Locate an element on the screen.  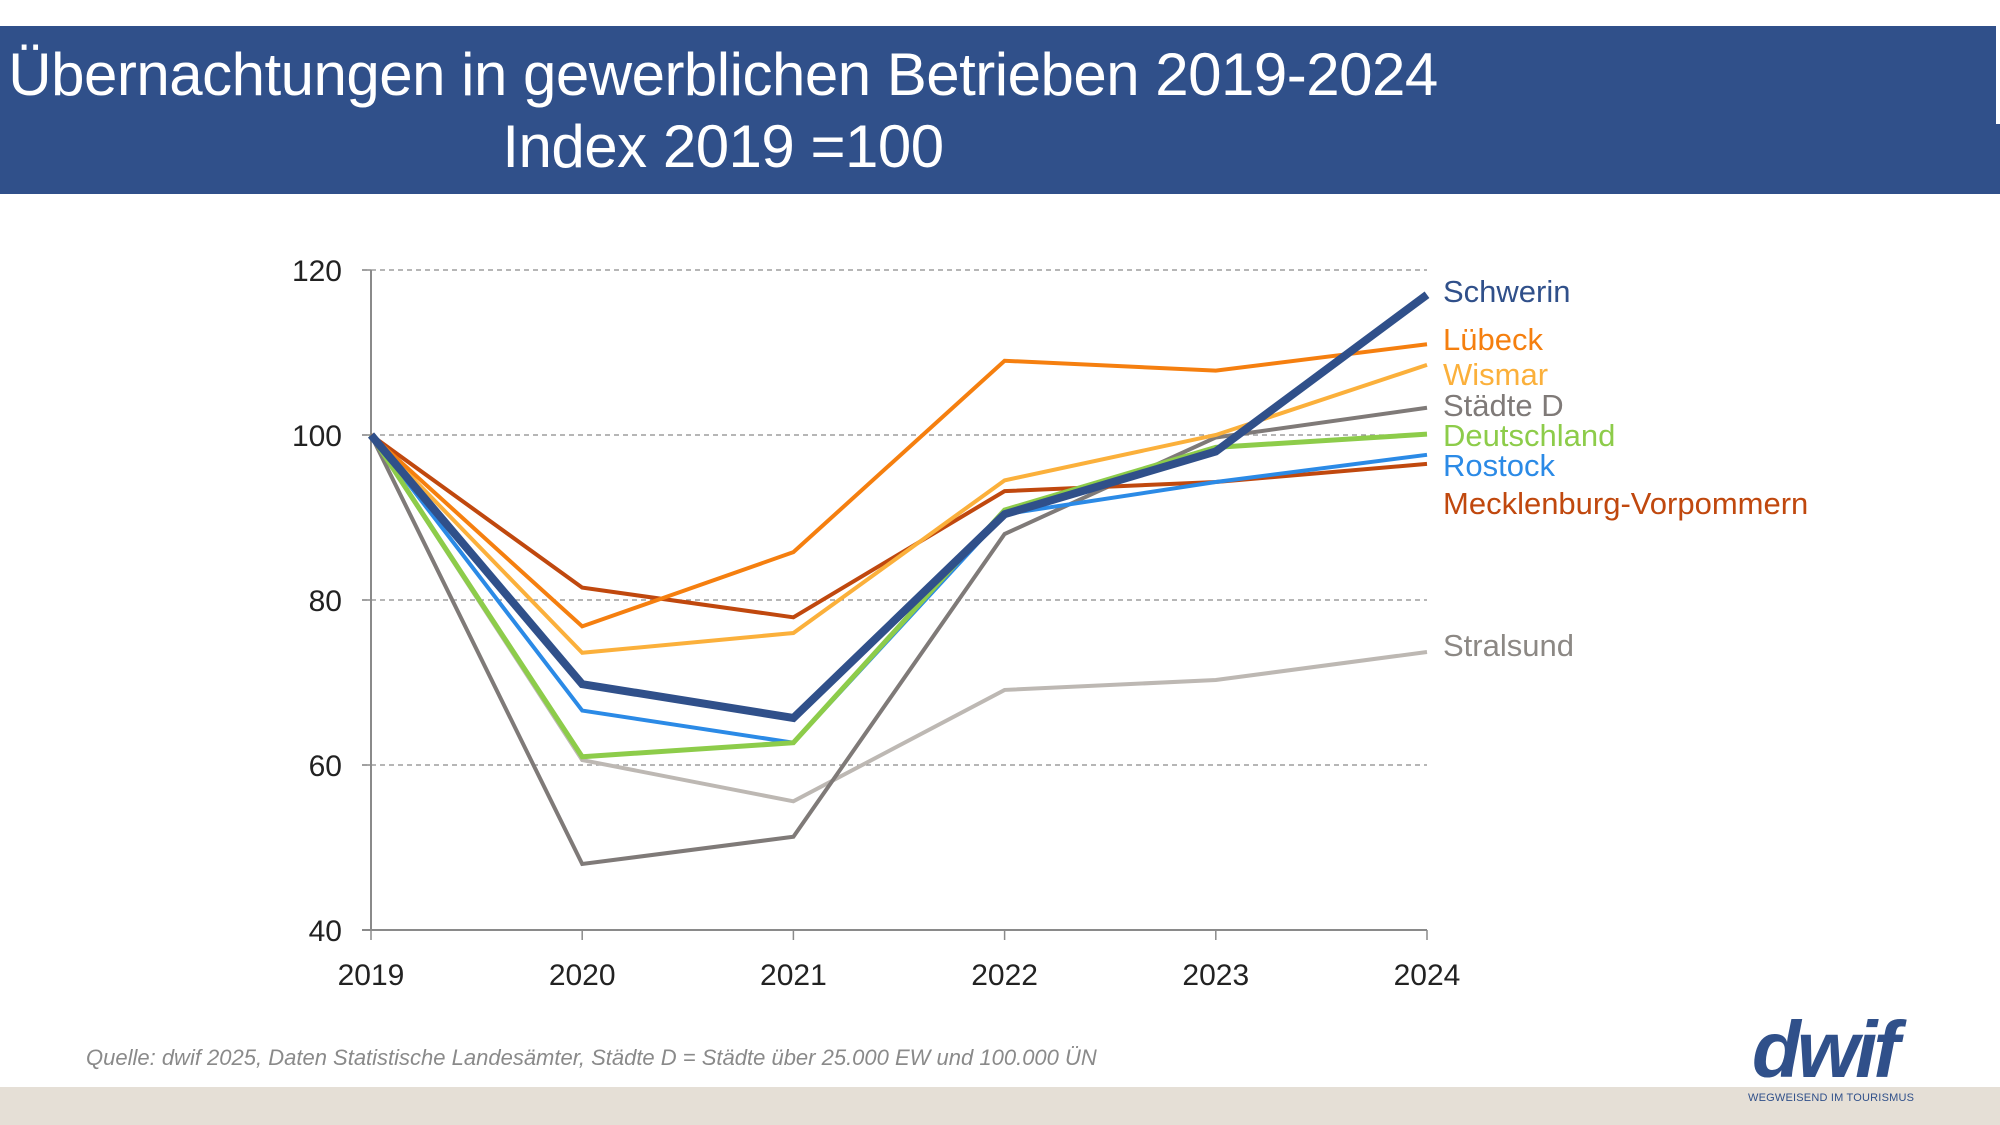
y-tick-label: 80 is located at coordinates (325, 601).